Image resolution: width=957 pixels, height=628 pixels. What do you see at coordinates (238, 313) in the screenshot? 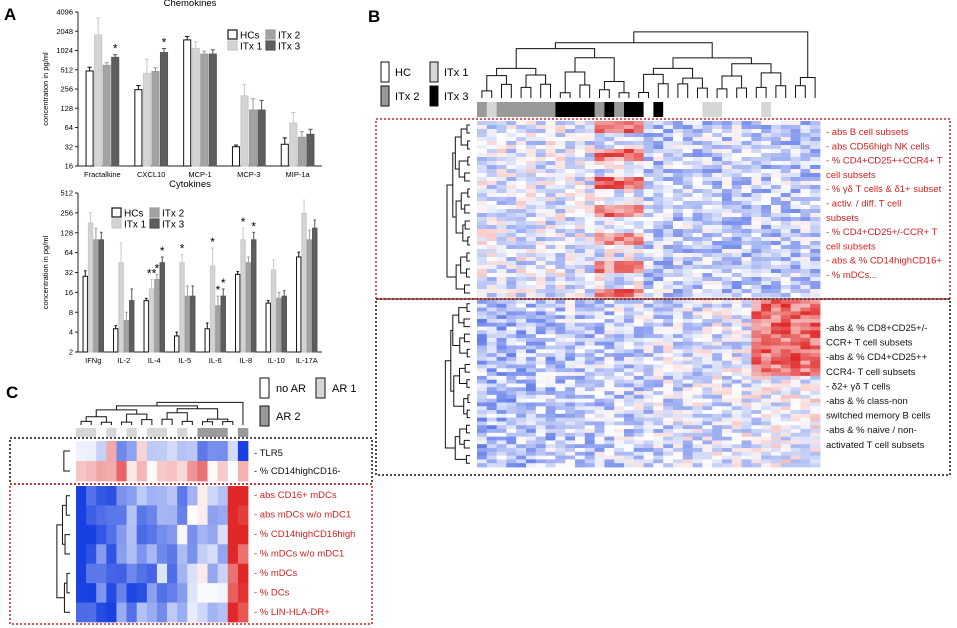
I see `bar` at bounding box center [238, 313].